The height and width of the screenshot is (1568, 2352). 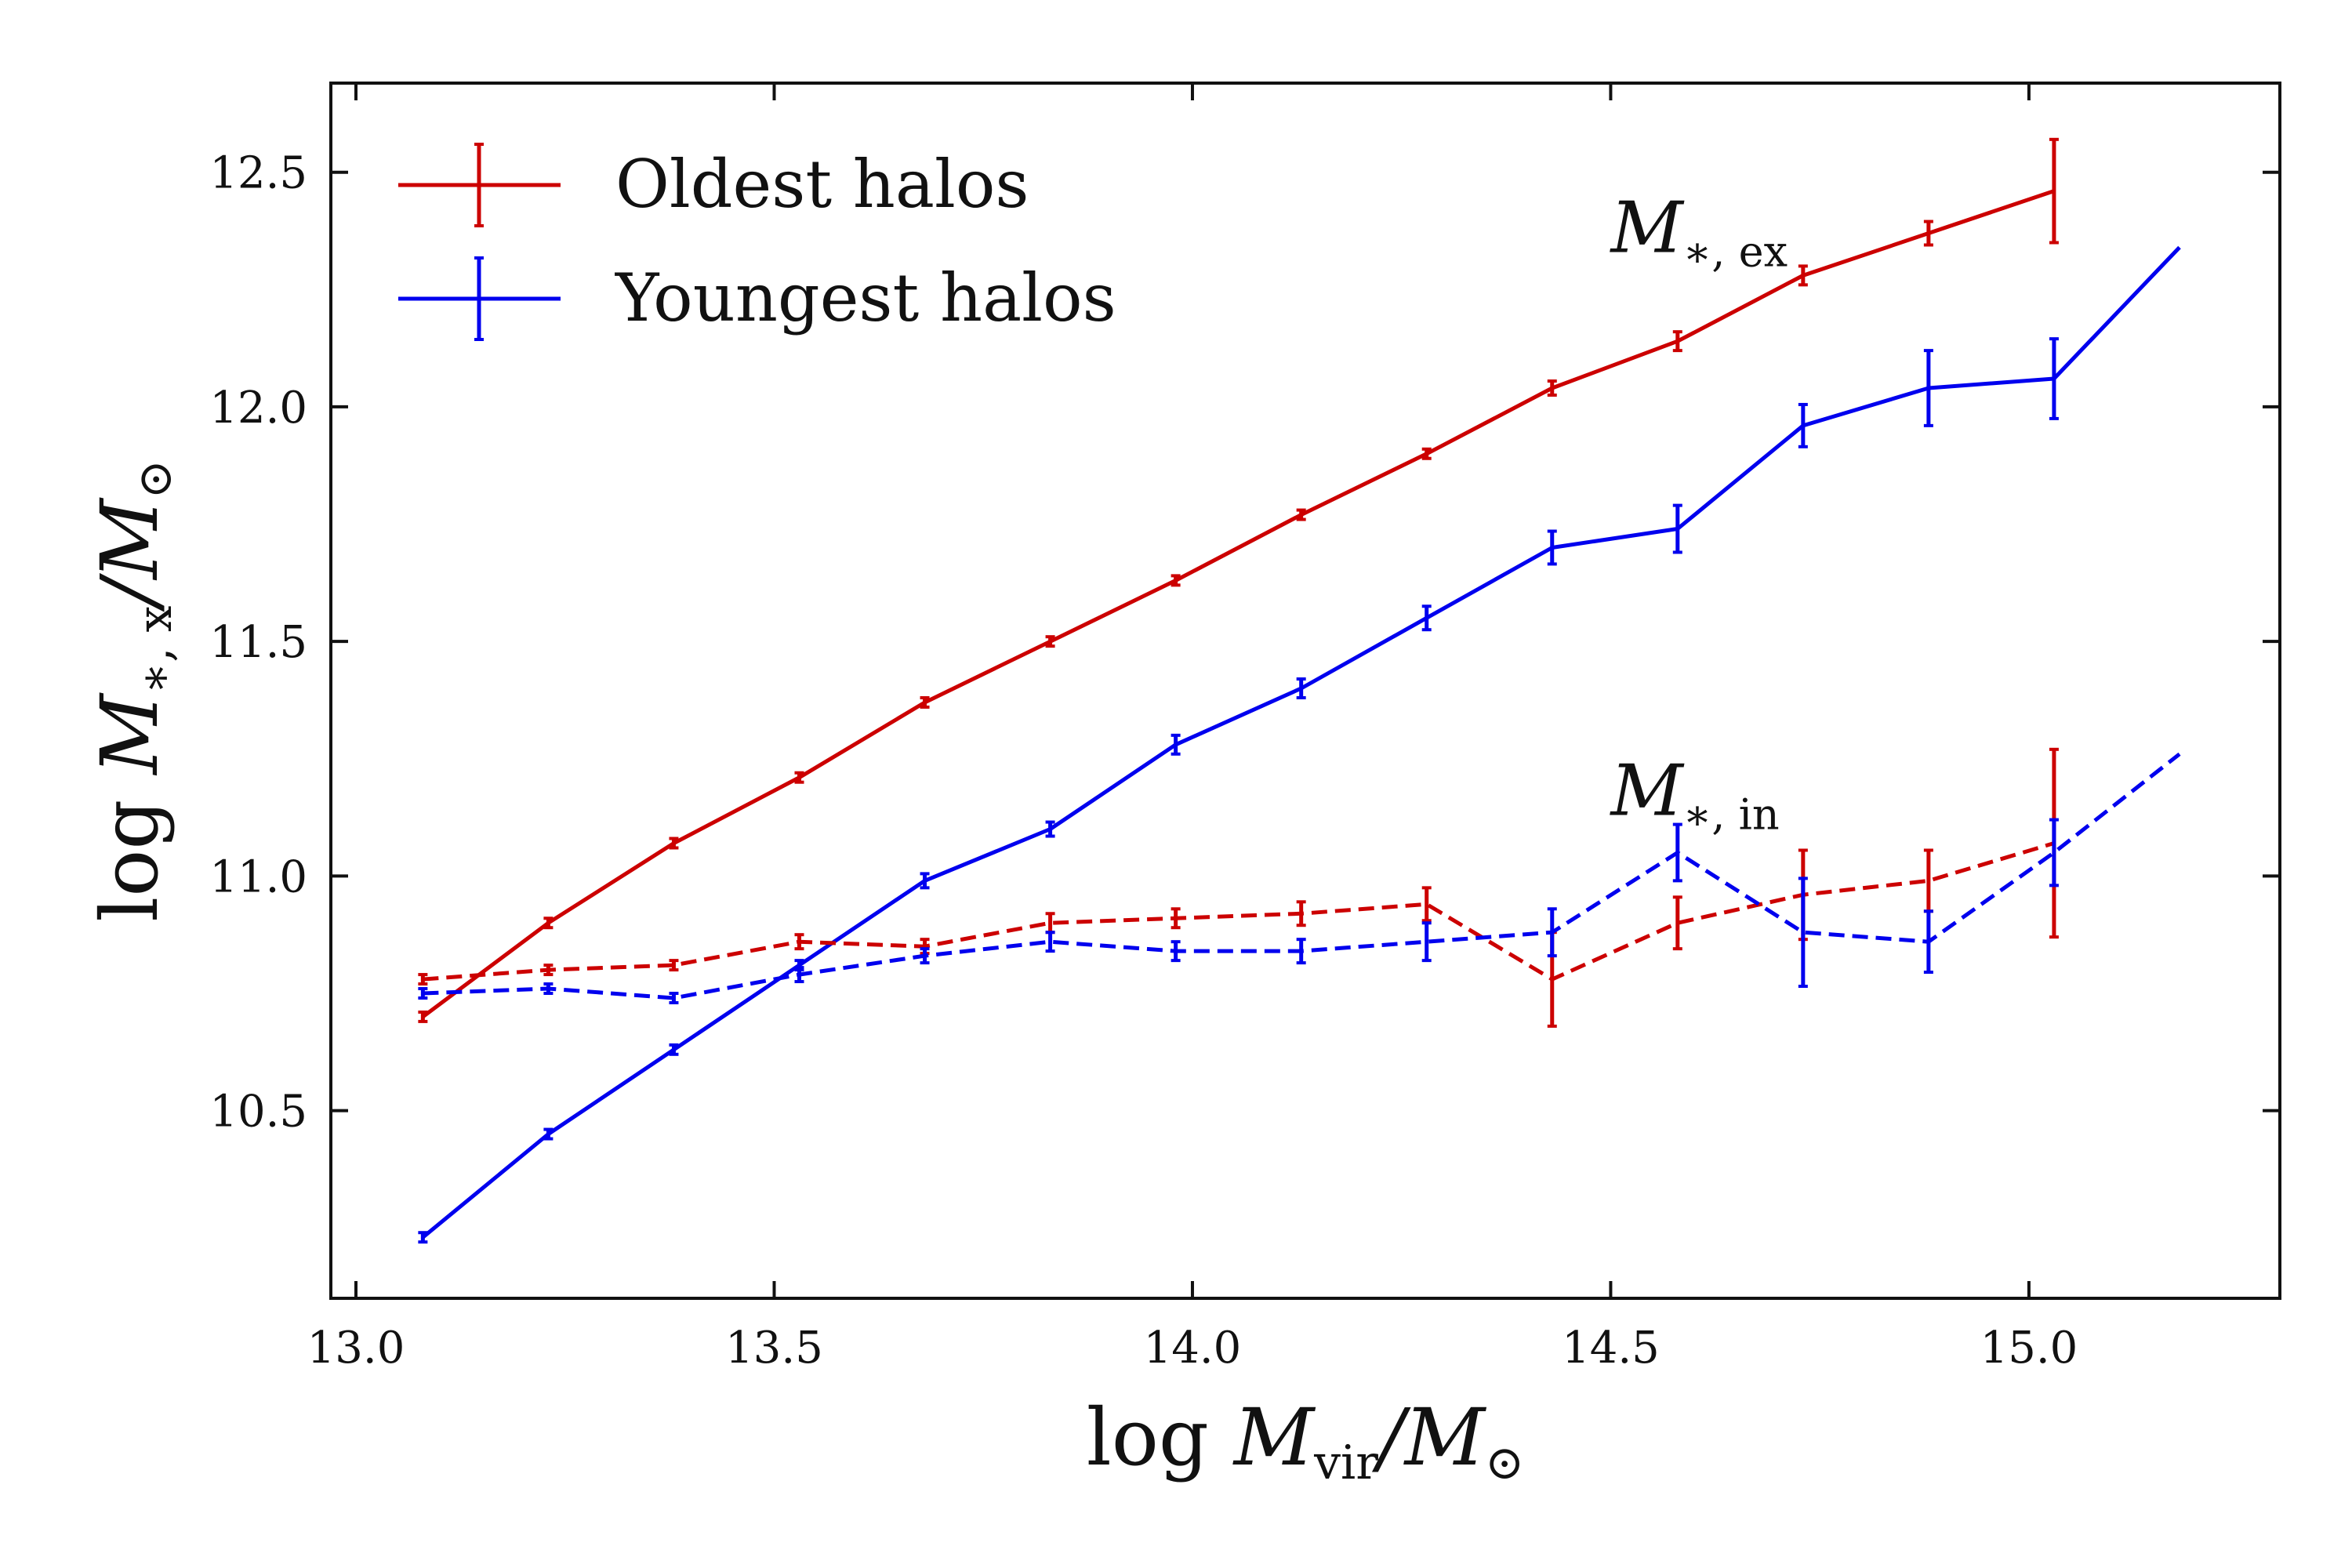 I want to click on annotation-sub: ∗, ex, so click(x=1735, y=251).